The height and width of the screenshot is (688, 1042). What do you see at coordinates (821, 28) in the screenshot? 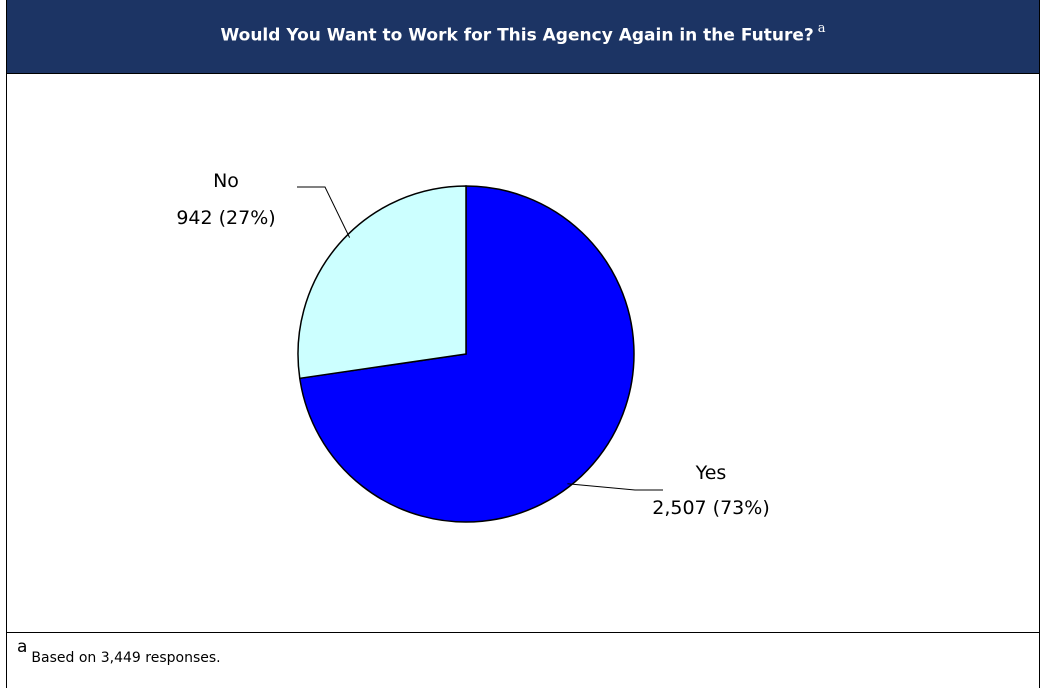
I see `title-footnote-mark: a` at bounding box center [821, 28].